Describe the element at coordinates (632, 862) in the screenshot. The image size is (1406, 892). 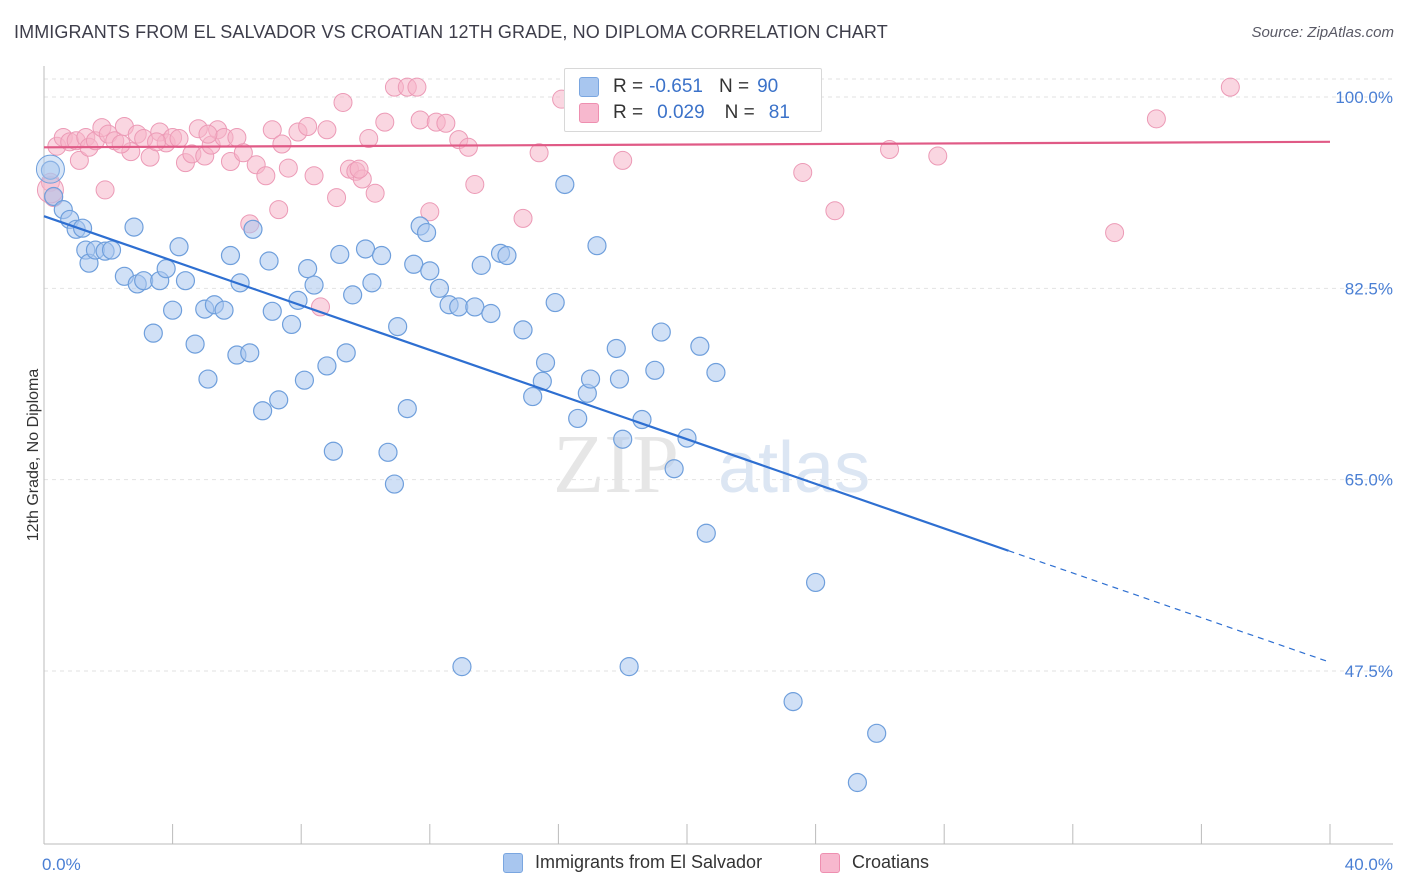
I see `bottom-legend-el-salvador: Immigrants from El Salvador` at that location.